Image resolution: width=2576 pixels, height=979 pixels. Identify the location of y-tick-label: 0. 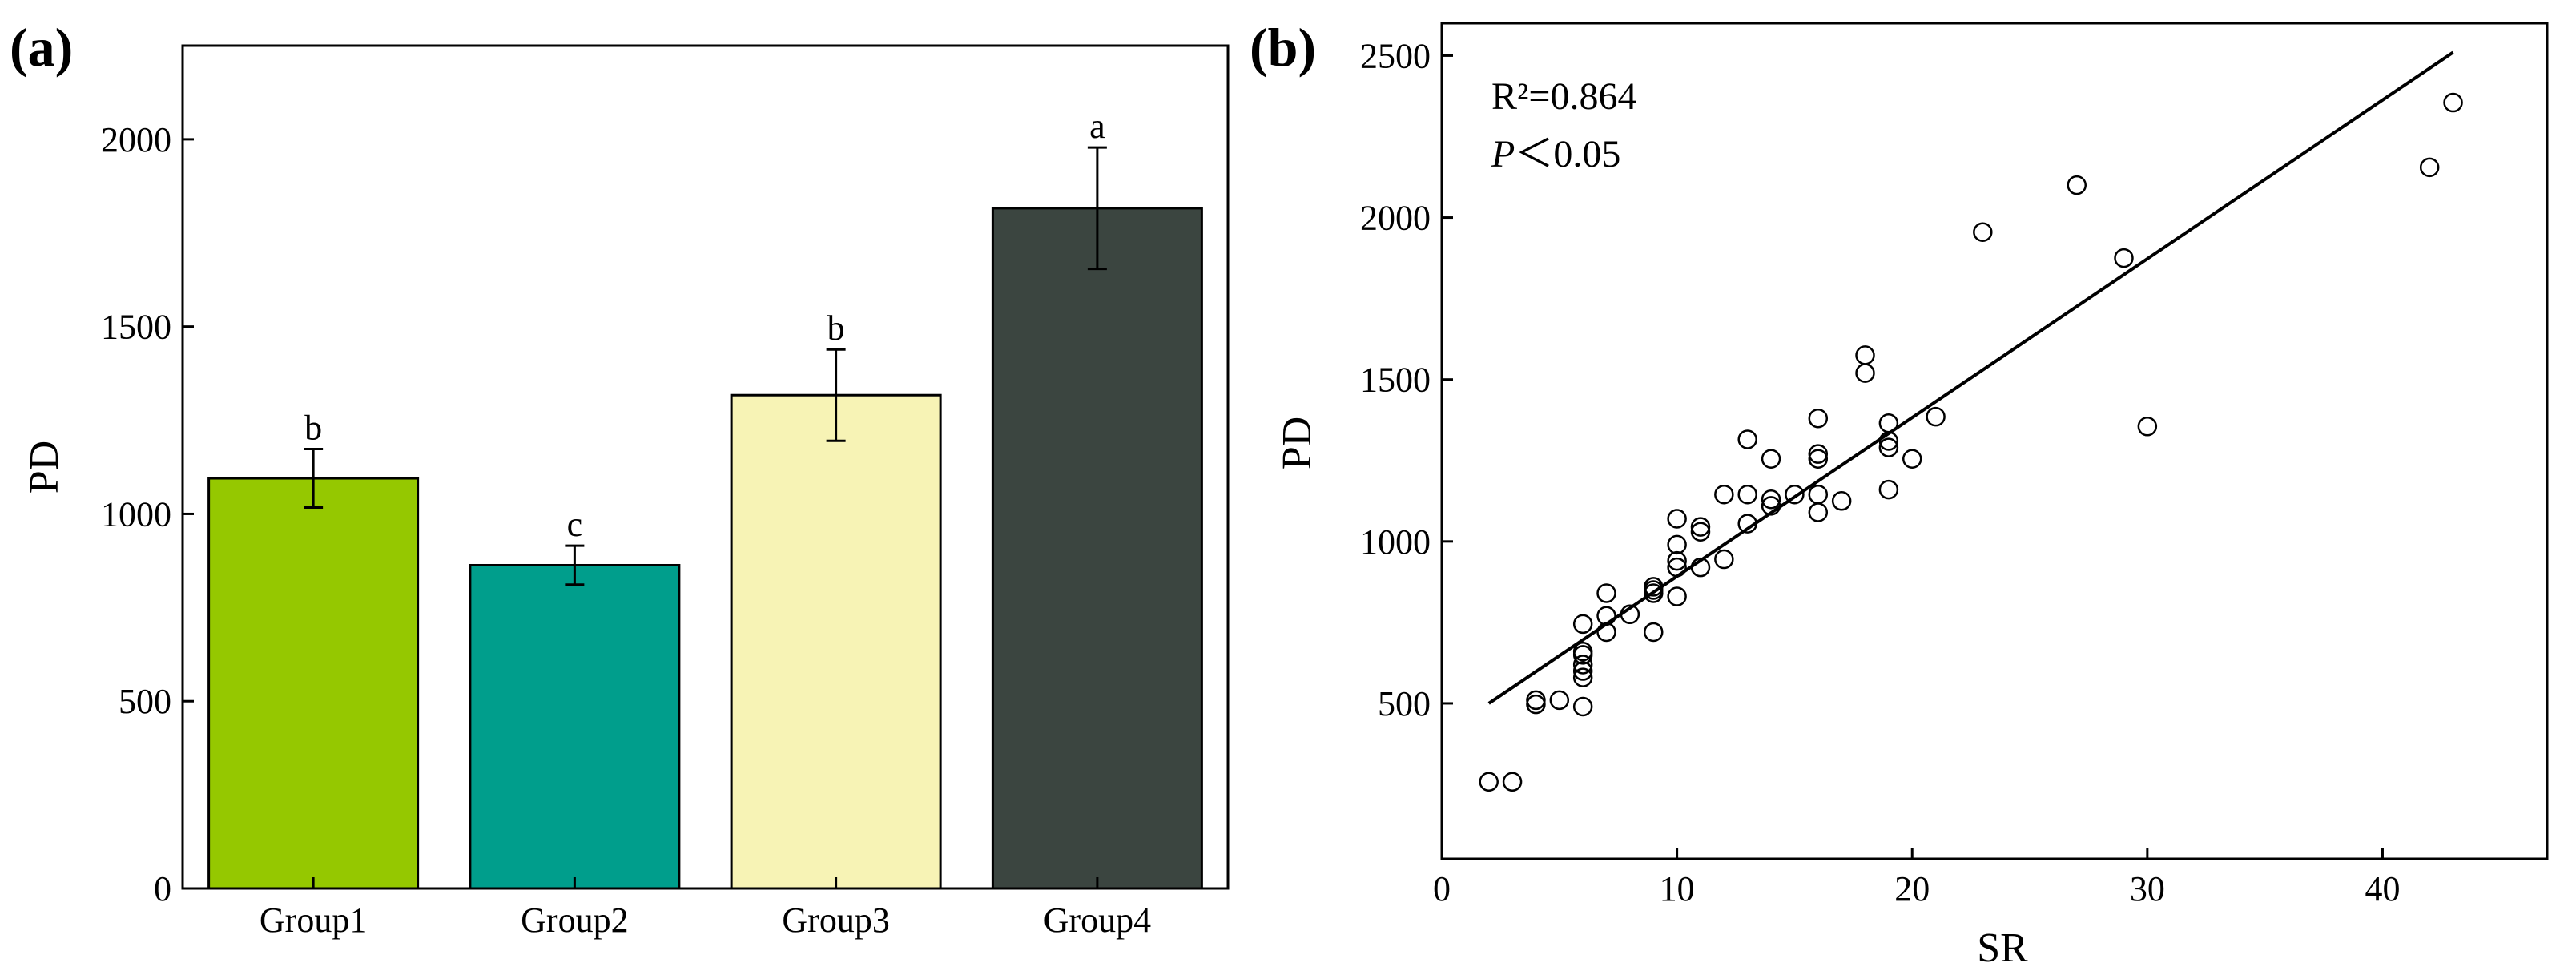
(163, 889).